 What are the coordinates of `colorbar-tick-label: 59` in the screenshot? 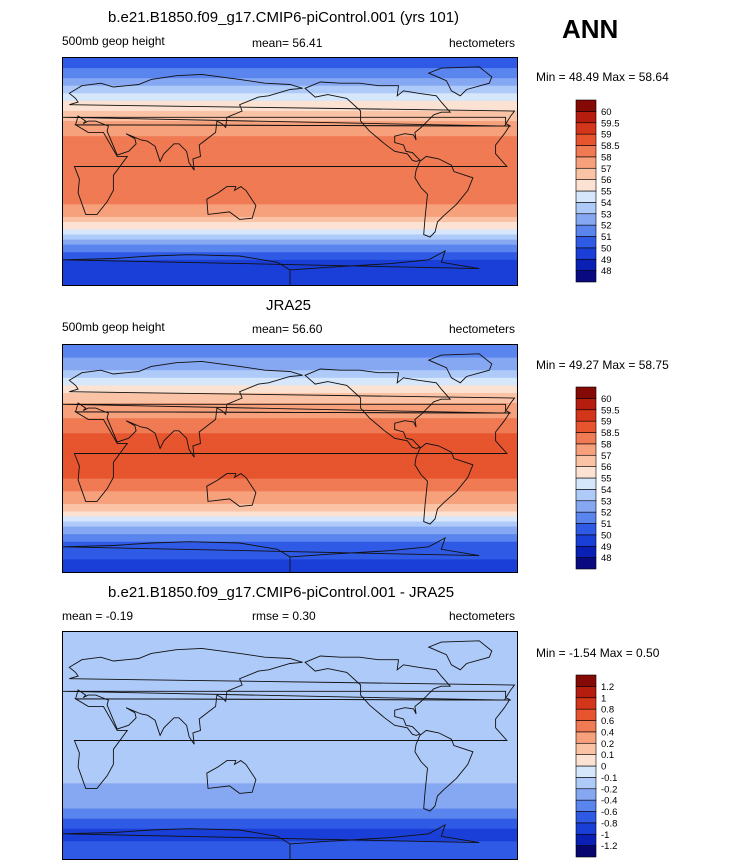 It's located at (606, 422).